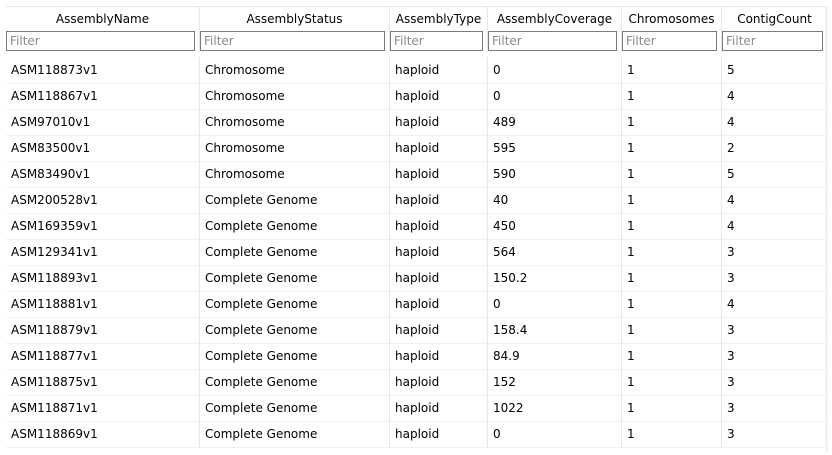 Image resolution: width=832 pixels, height=455 pixels. Describe the element at coordinates (555, 148) in the screenshot. I see `cell-assembly-coverage: 595` at that location.